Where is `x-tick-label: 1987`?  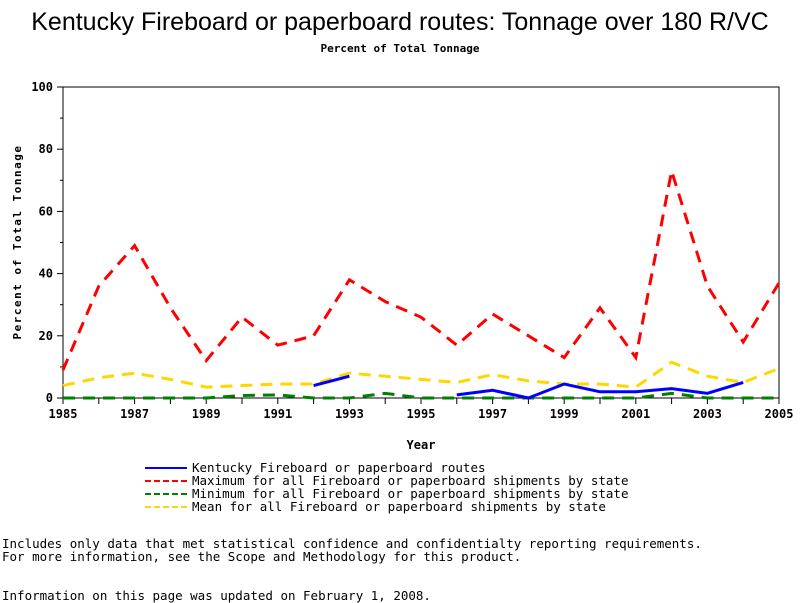 x-tick-label: 1987 is located at coordinates (134, 414).